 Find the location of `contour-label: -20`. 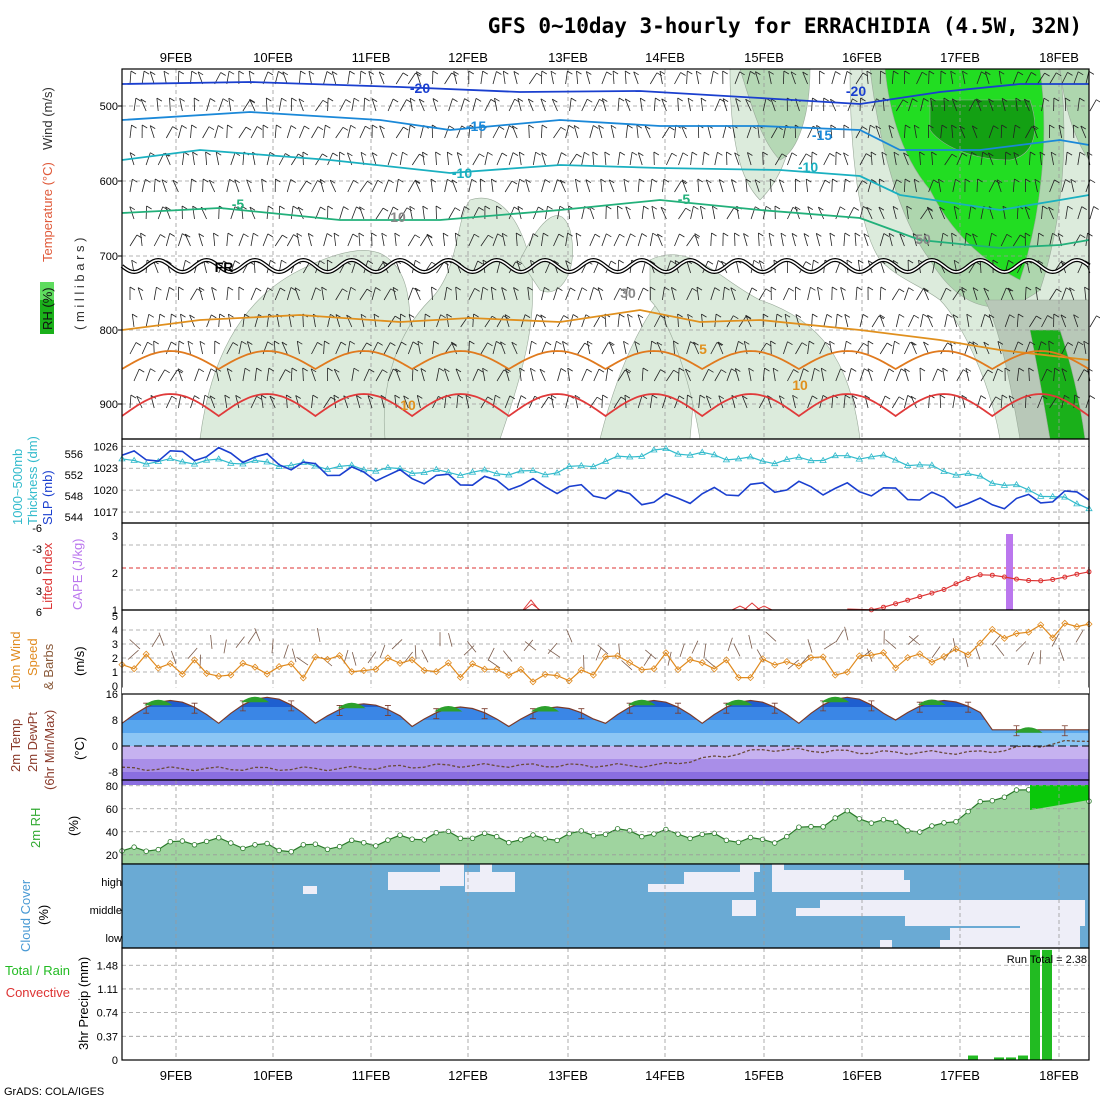

contour-label: -20 is located at coordinates (856, 91).